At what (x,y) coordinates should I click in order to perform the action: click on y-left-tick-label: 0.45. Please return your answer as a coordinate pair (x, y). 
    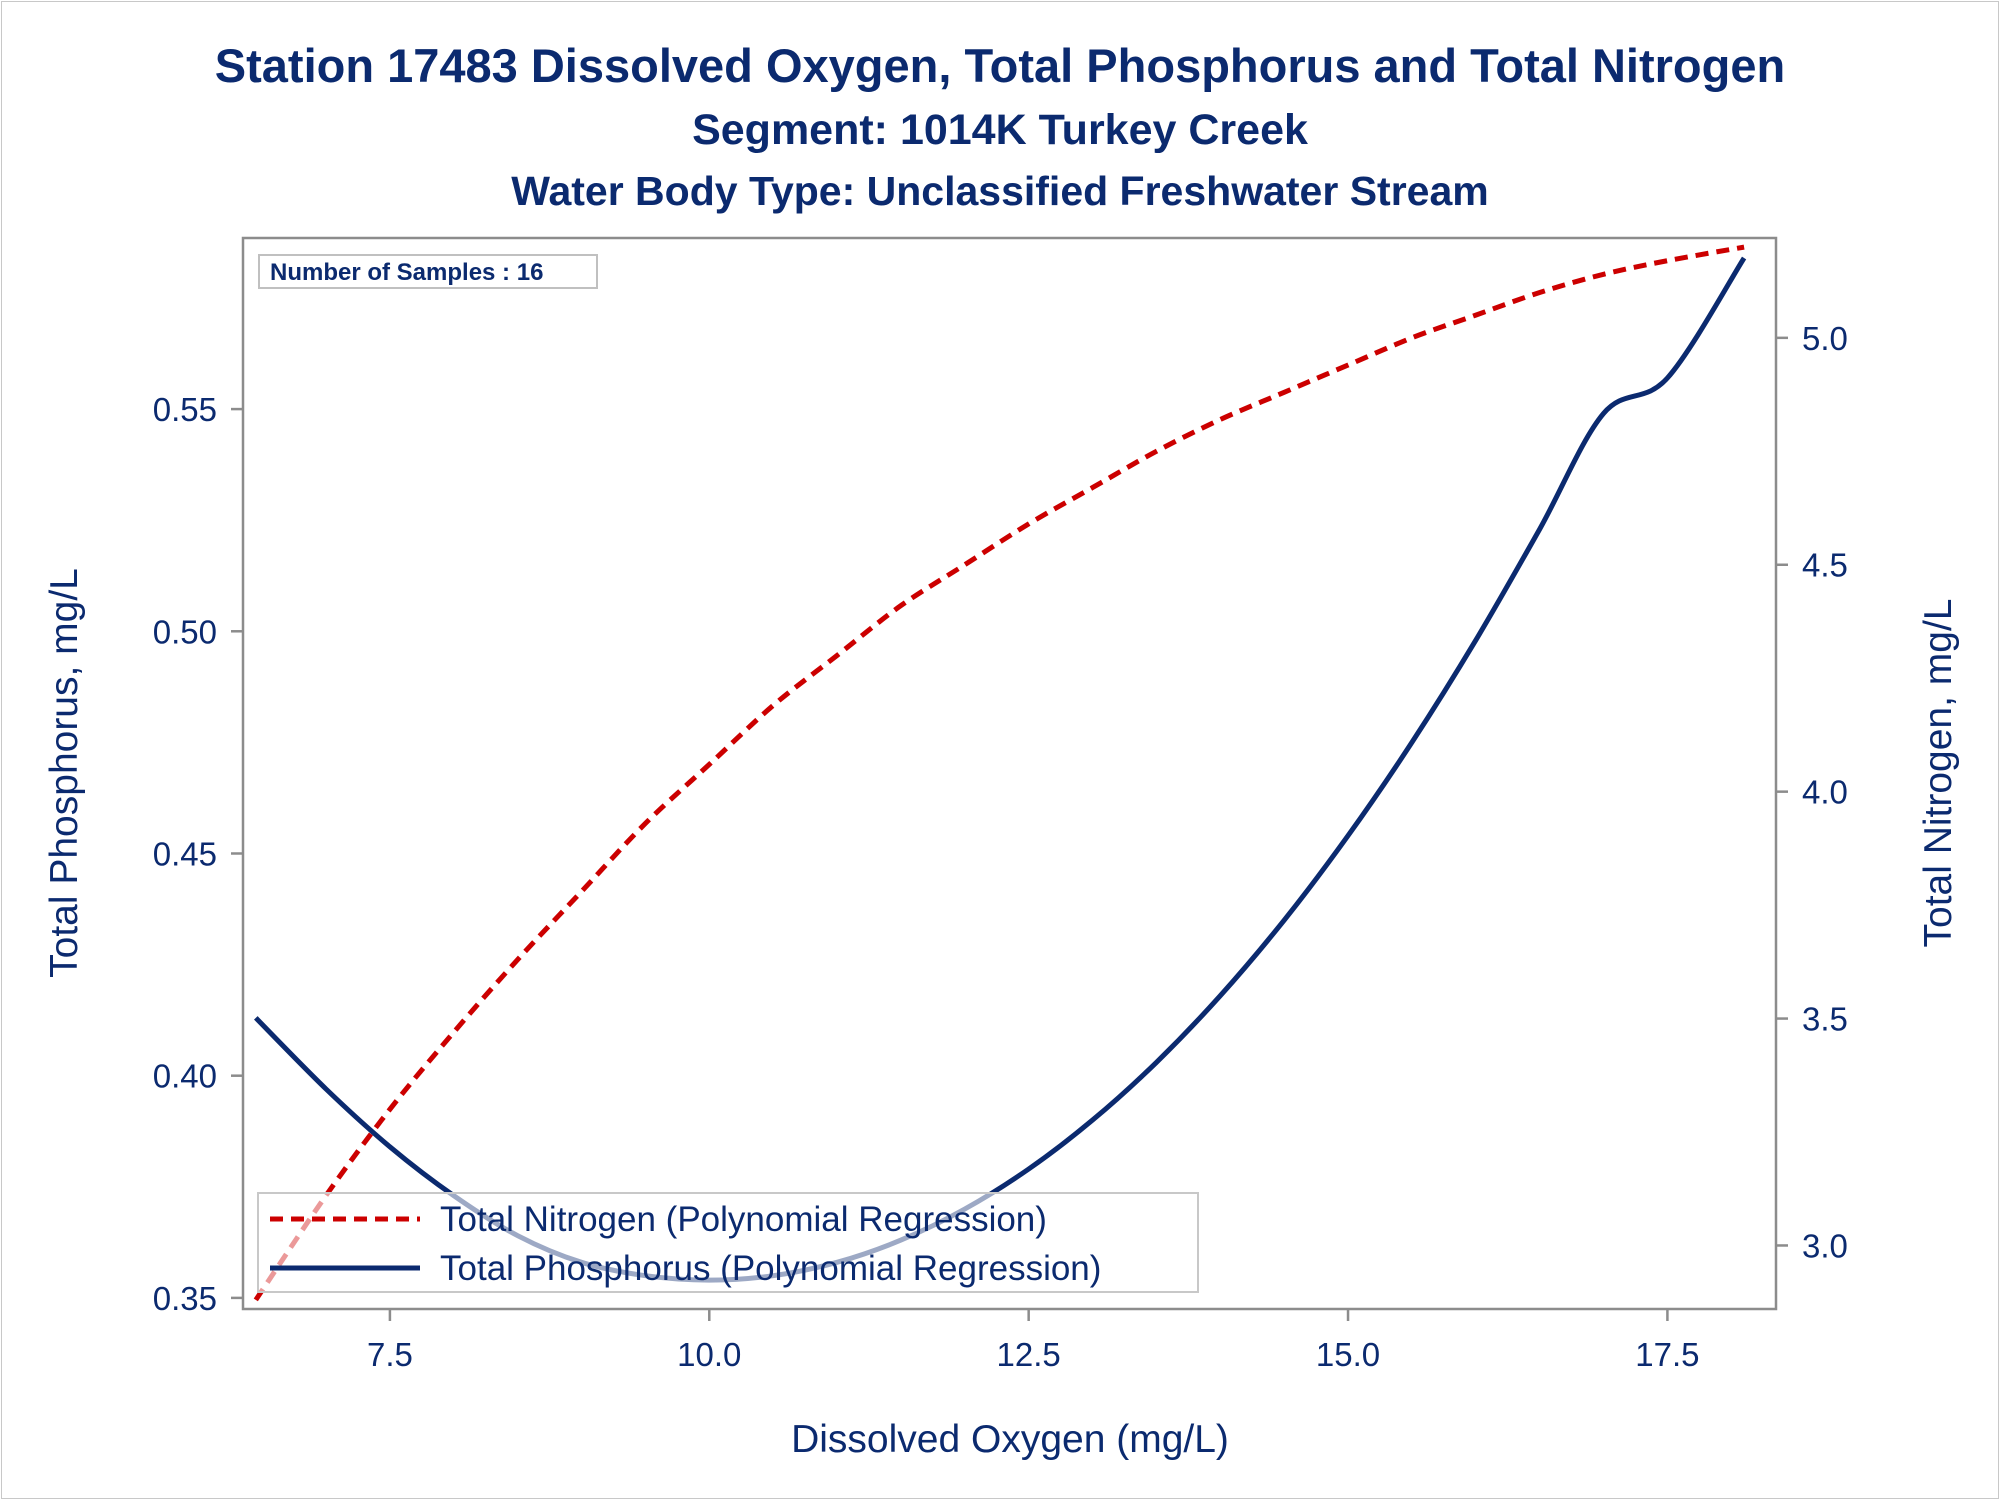
    Looking at the image, I should click on (185, 853).